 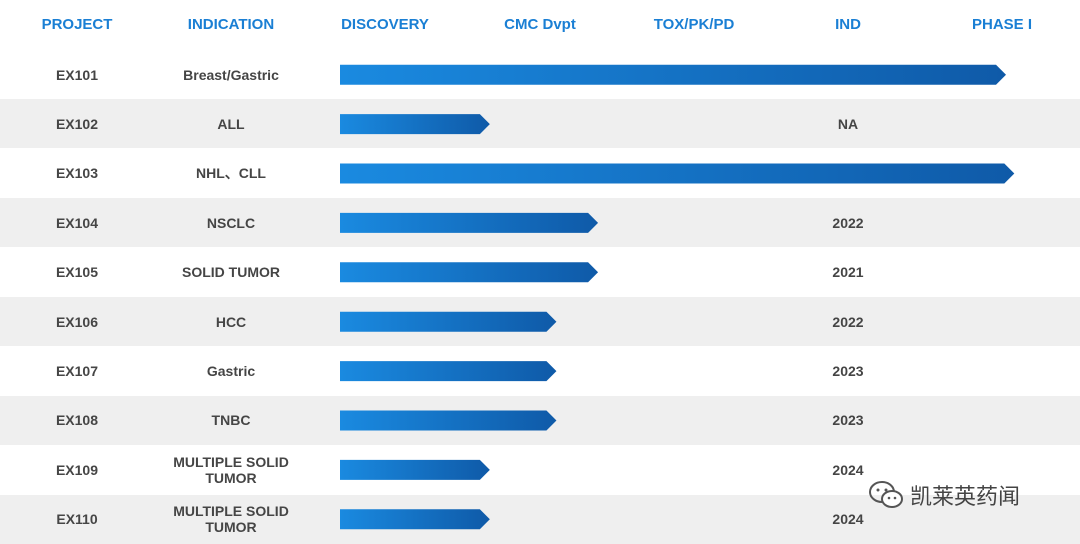 I want to click on project-cell: EX107, so click(x=77, y=370).